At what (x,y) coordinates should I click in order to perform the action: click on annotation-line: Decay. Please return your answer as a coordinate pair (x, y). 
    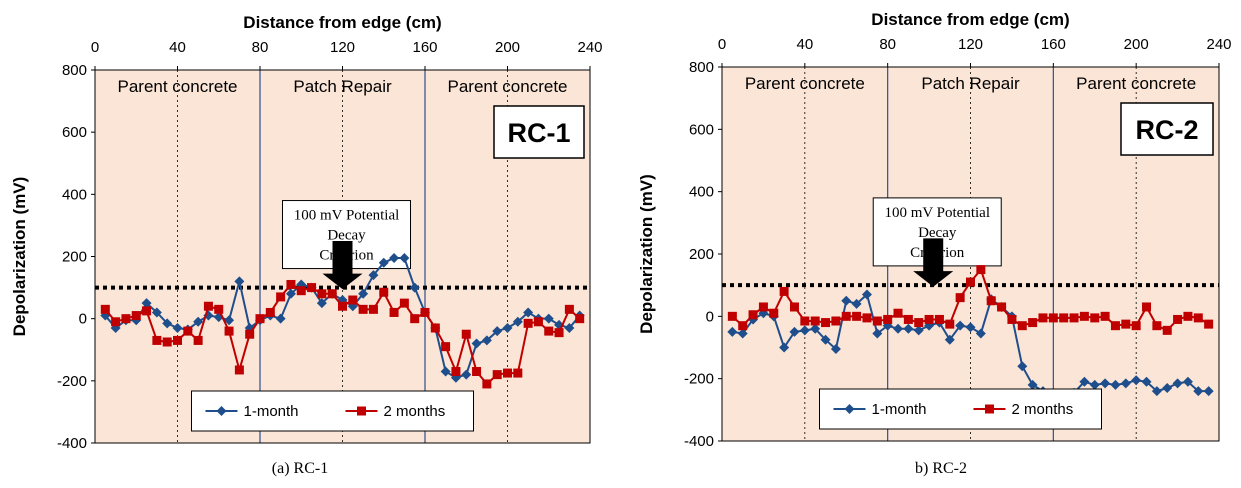
    Looking at the image, I should click on (937, 233).